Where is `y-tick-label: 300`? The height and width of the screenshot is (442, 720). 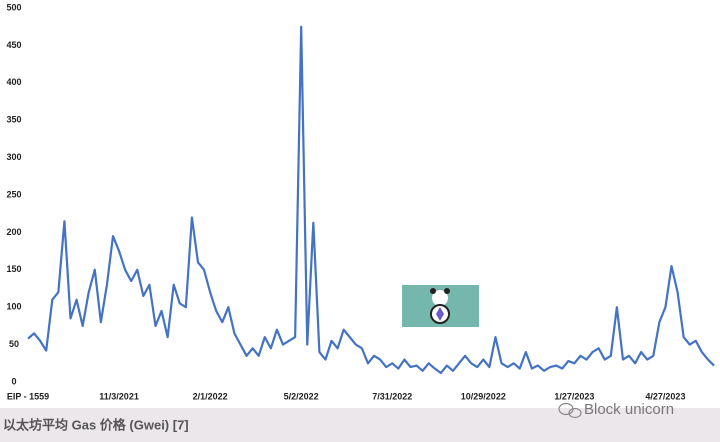
y-tick-label: 300 is located at coordinates (13, 157).